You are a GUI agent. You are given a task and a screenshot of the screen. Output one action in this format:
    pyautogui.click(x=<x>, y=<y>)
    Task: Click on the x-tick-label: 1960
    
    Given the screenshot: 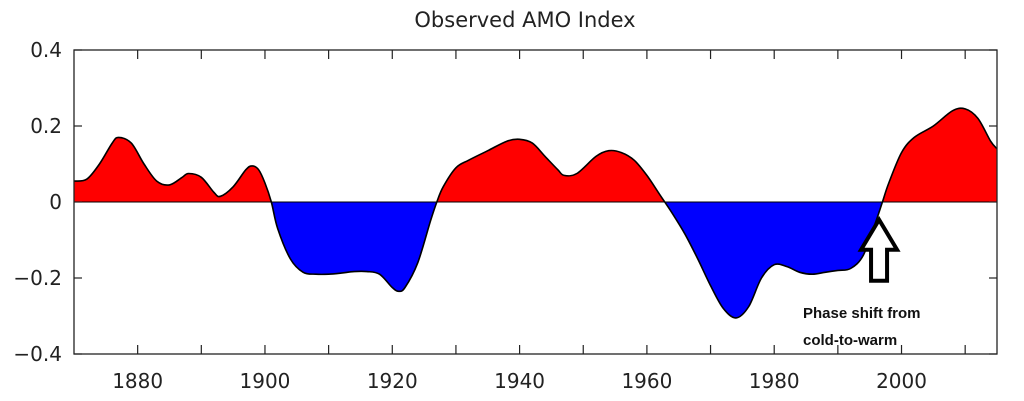 What is the action you would take?
    pyautogui.click(x=646, y=381)
    